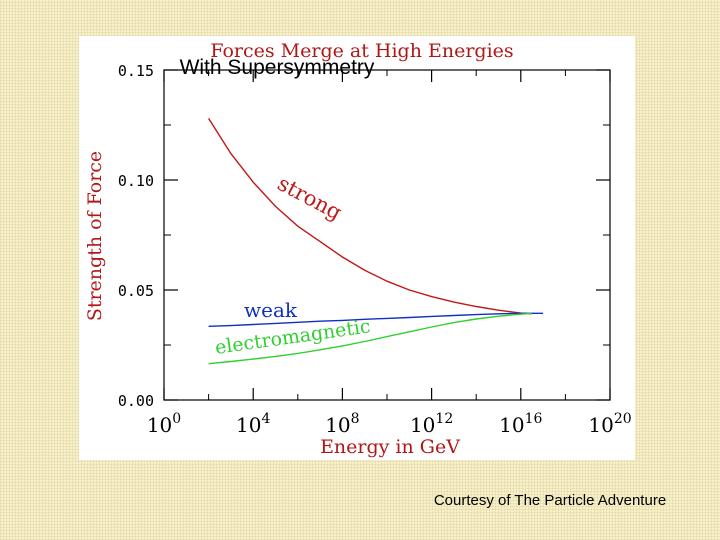  I want to click on y-axis-label: Strength of Force, so click(95, 236).